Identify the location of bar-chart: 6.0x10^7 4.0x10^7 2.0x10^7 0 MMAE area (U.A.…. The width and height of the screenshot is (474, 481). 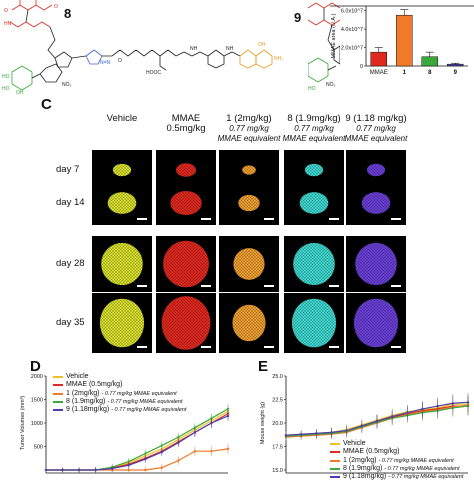
(402, 40).